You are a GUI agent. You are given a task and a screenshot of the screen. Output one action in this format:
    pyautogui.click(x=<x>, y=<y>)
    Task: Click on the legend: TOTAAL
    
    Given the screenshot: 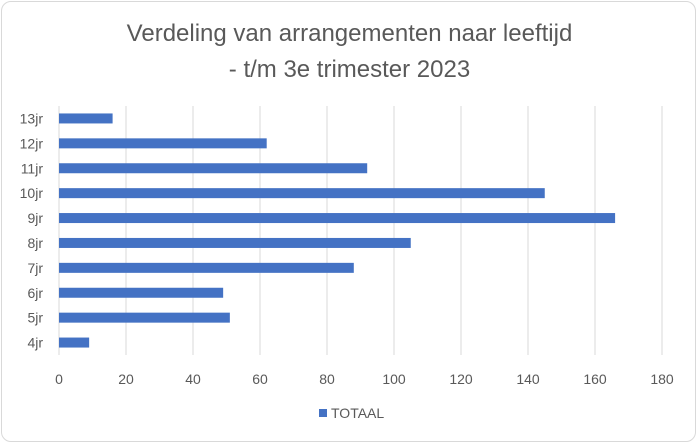 What is the action you would take?
    pyautogui.click(x=351, y=413)
    